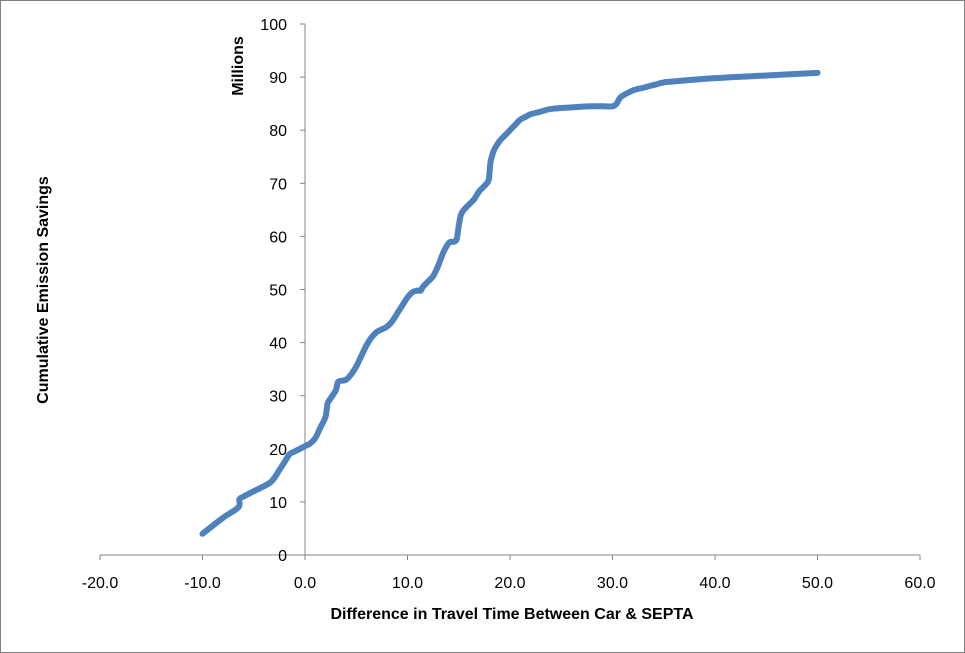 Image resolution: width=965 pixels, height=653 pixels. I want to click on x-tick-label: 60.0, so click(919, 583).